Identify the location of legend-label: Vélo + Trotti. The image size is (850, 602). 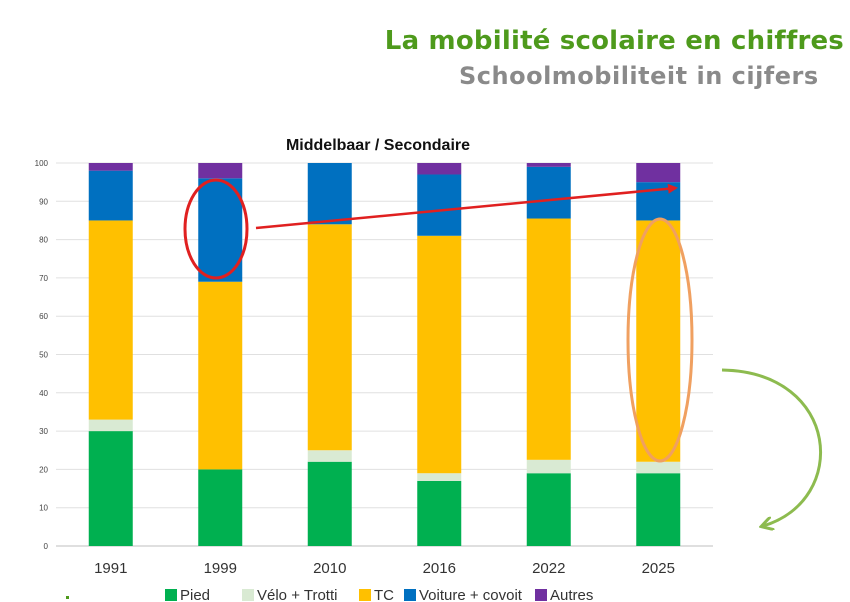
(297, 594).